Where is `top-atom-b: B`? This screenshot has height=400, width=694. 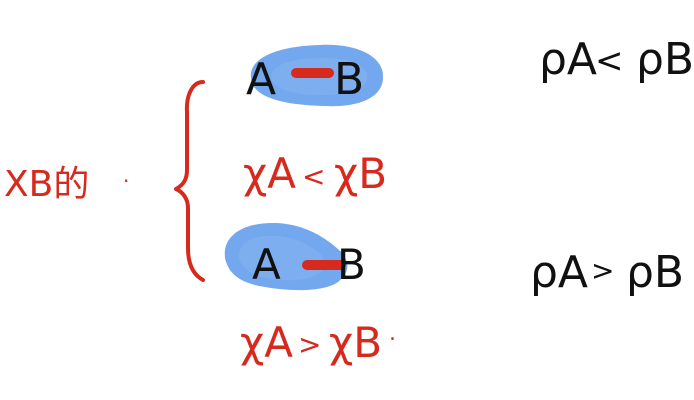
top-atom-b: B is located at coordinates (349, 79).